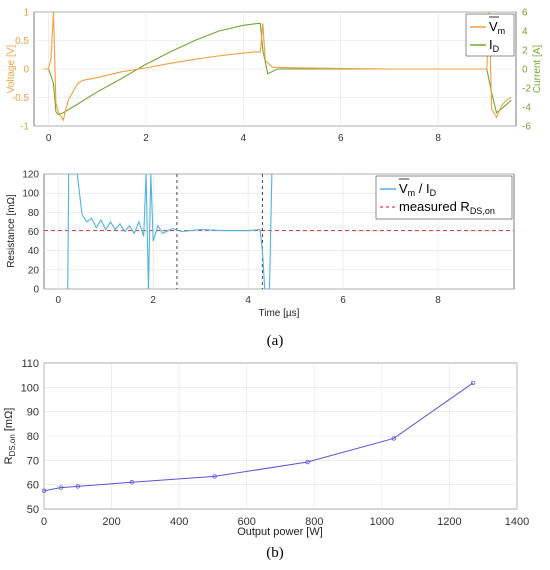  Describe the element at coordinates (449, 522) in the screenshot. I see `x-tick-label: 1200` at that location.